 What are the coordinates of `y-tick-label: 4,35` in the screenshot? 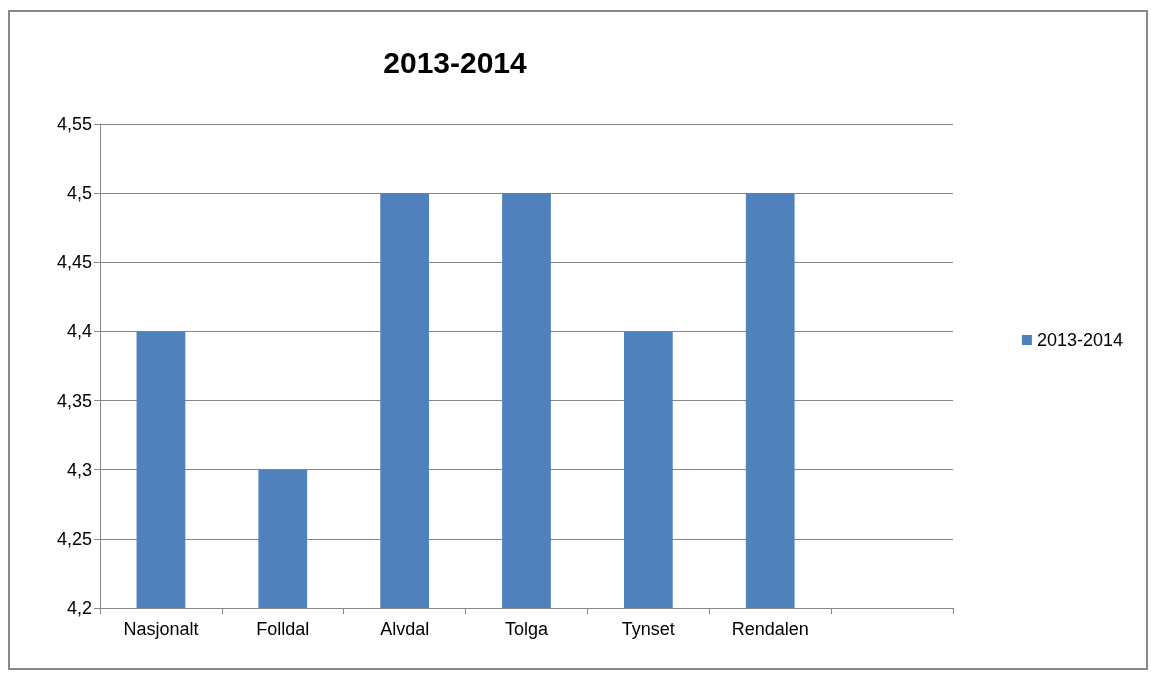 It's located at (74, 400).